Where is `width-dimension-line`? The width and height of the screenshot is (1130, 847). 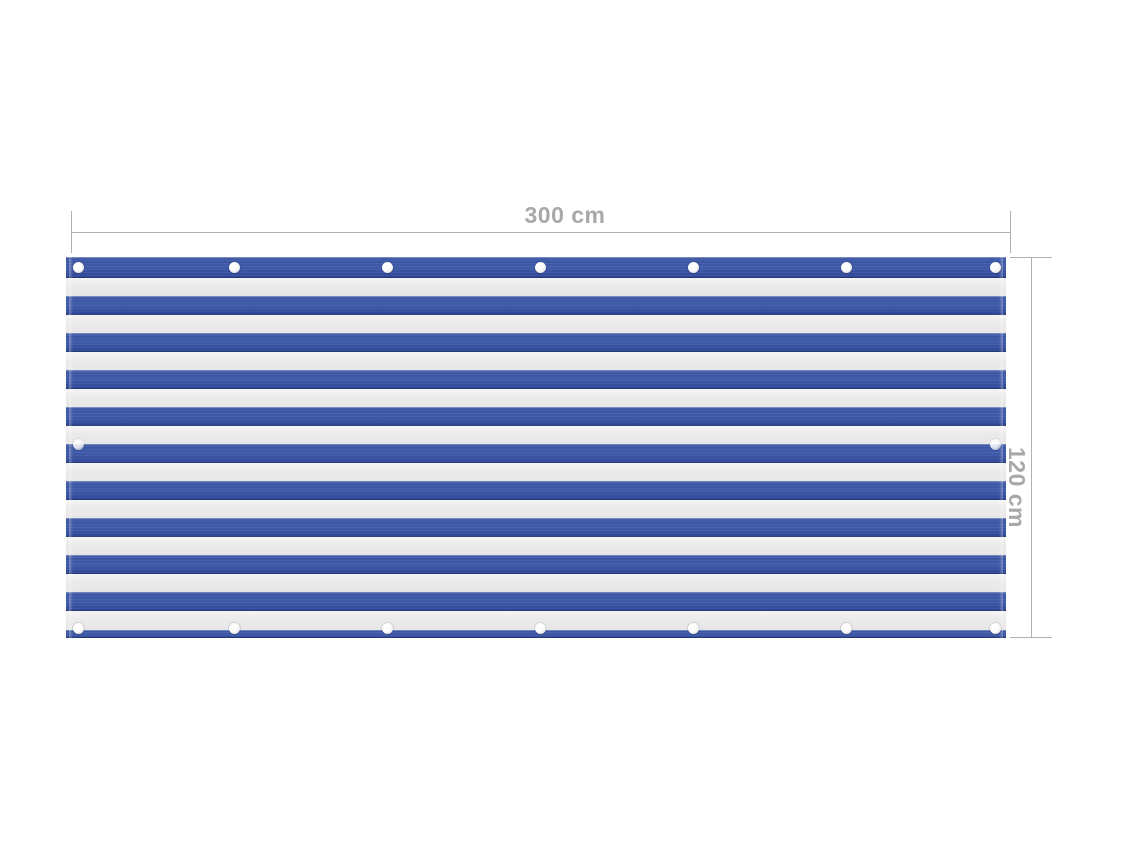 width-dimension-line is located at coordinates (541, 232).